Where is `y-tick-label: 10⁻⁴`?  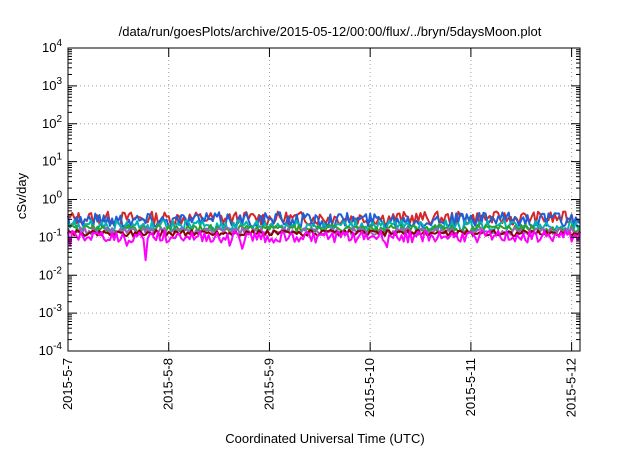 y-tick-label: 10⁻⁴ is located at coordinates (51, 349).